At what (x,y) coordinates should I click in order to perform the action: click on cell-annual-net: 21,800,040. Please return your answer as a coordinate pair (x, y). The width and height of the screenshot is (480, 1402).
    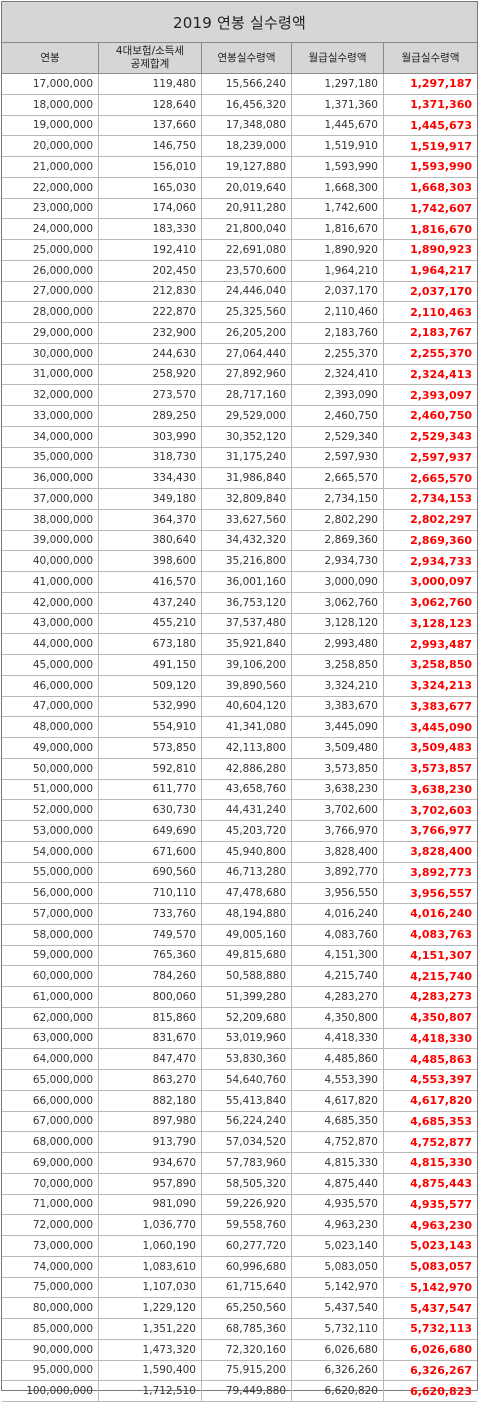
    Looking at the image, I should click on (247, 229).